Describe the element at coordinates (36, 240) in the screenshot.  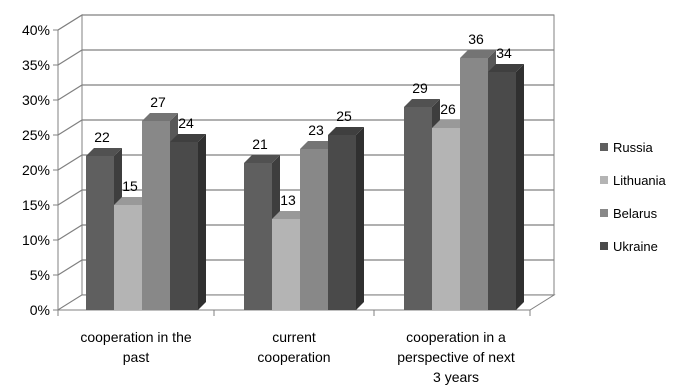
I see `y-tick-label: 10%` at that location.